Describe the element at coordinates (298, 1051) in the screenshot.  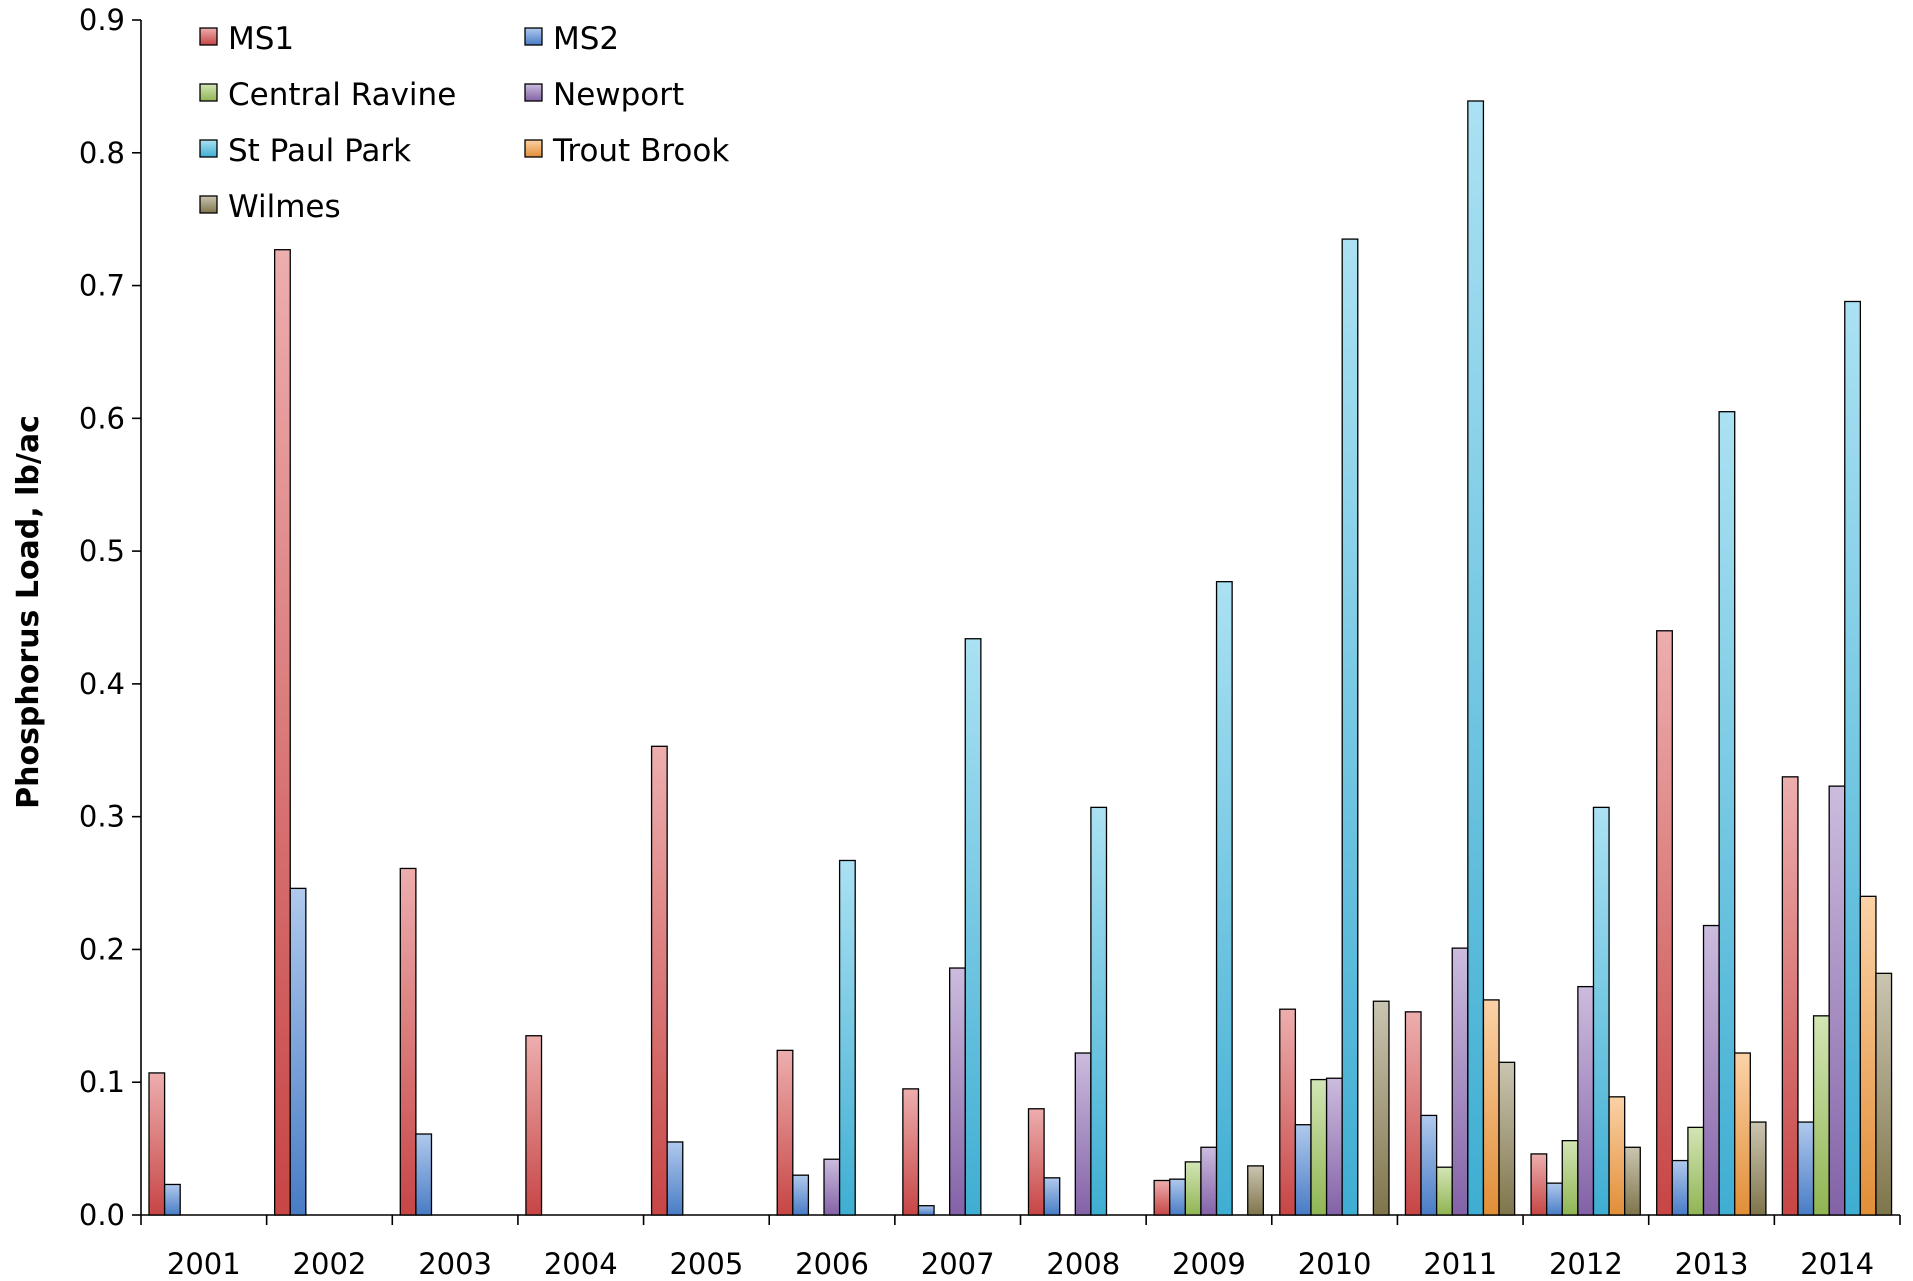
I see `bar-ms2-2002` at that location.